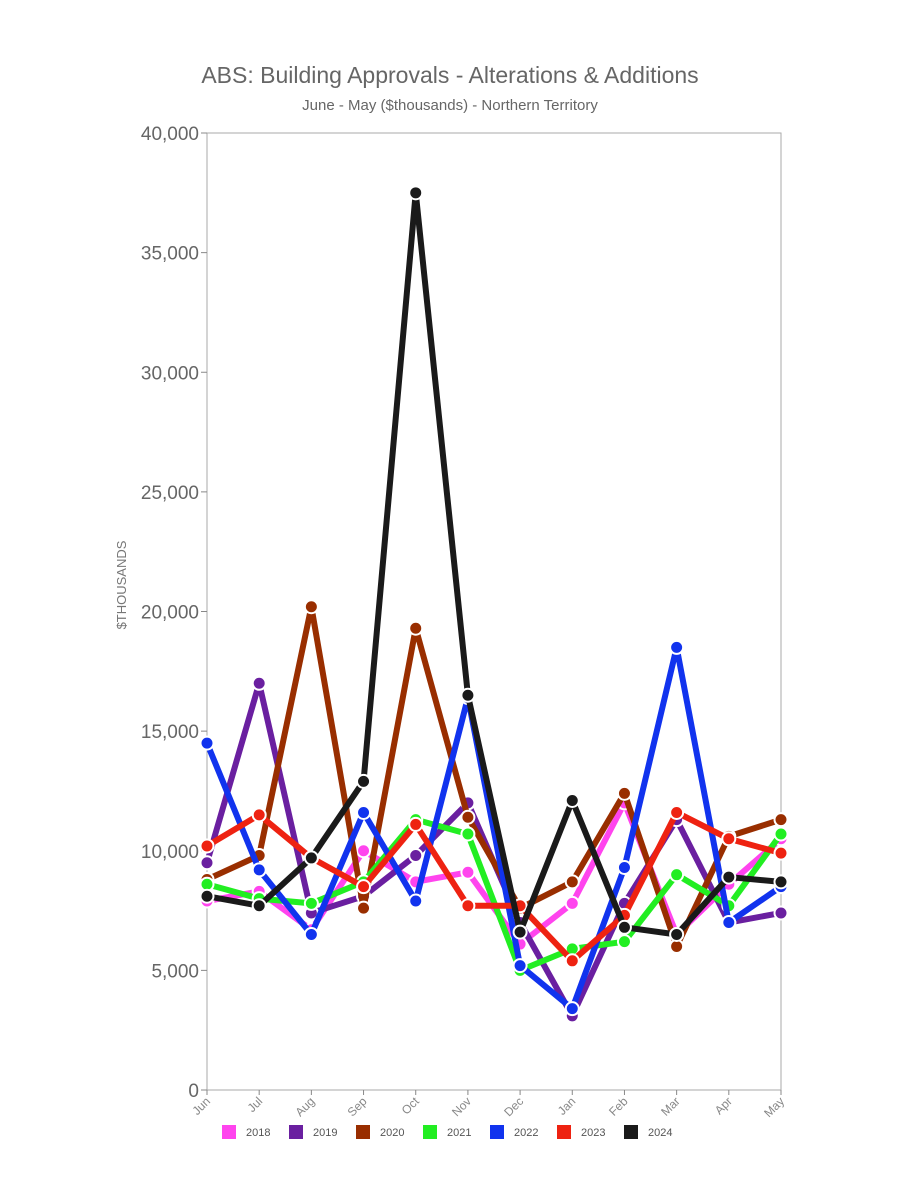  Describe the element at coordinates (258, 1133) in the screenshot. I see `legend-label: 2018` at that location.